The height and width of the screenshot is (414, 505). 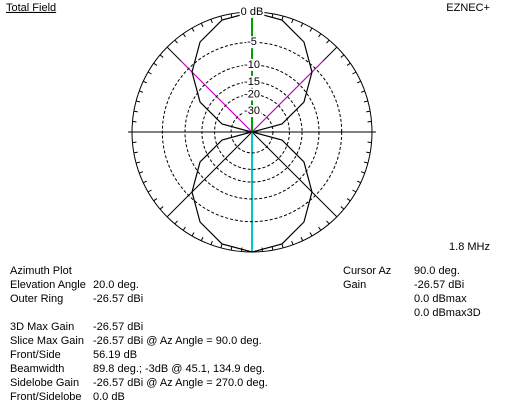 What do you see at coordinates (440, 299) in the screenshot?
I see `info-text: 0.0 dBmax` at bounding box center [440, 299].